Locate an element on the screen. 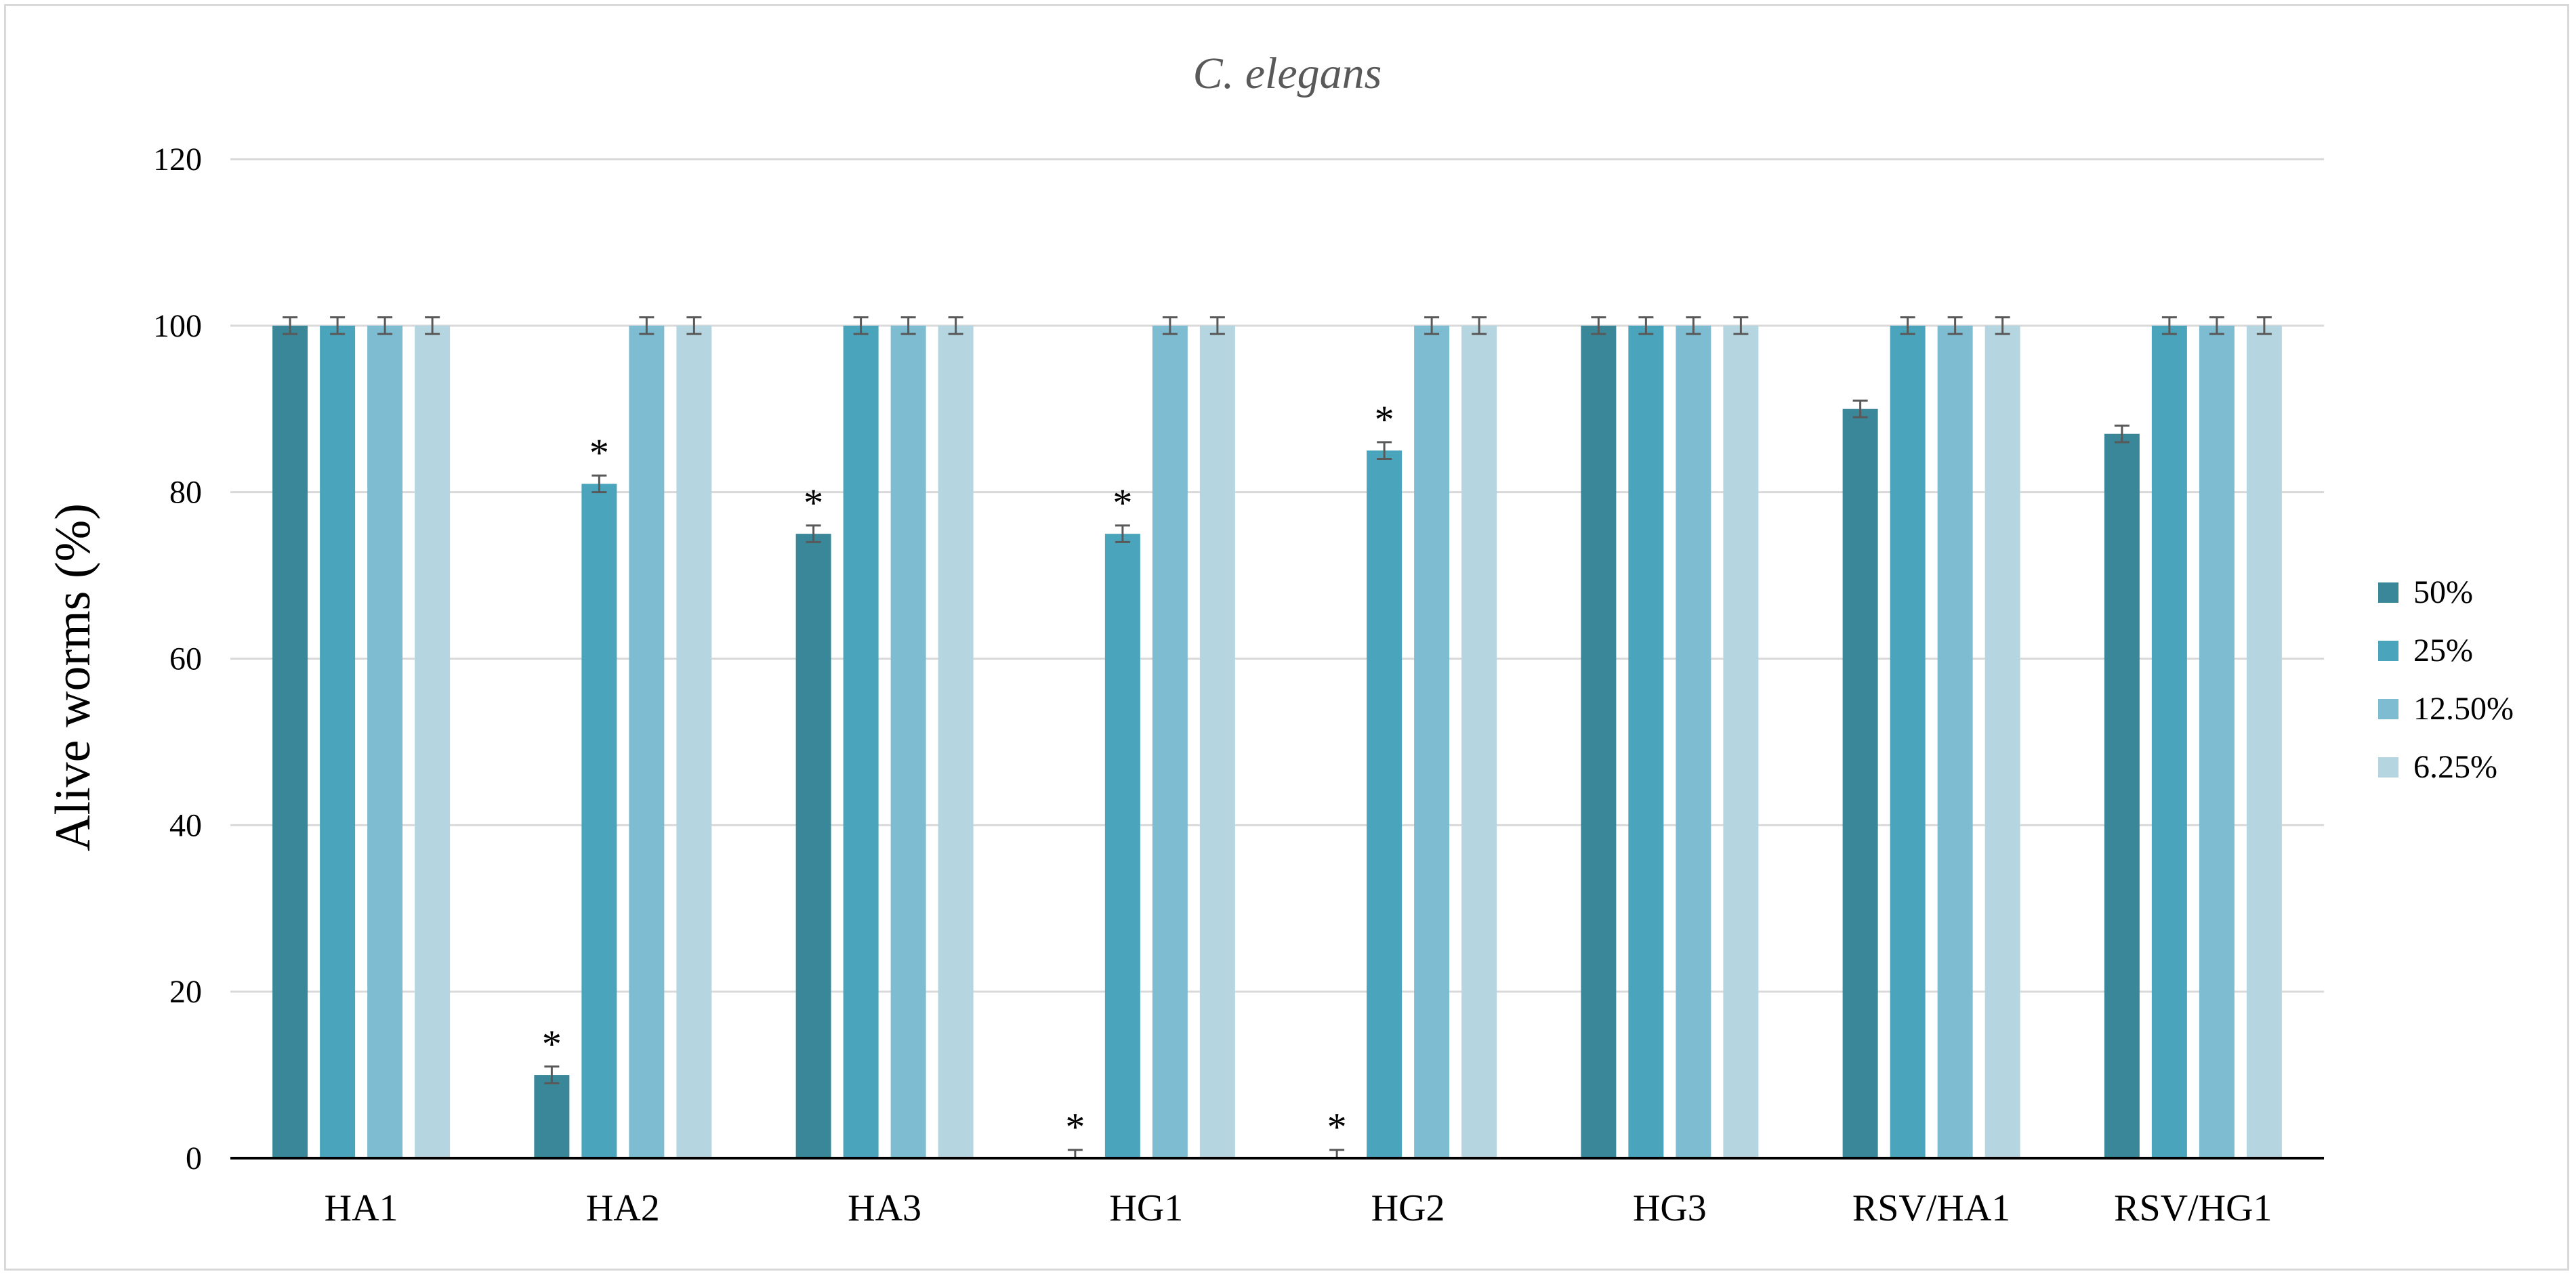 The image size is (2576, 1276). y-tick-label: 40 is located at coordinates (185, 825).